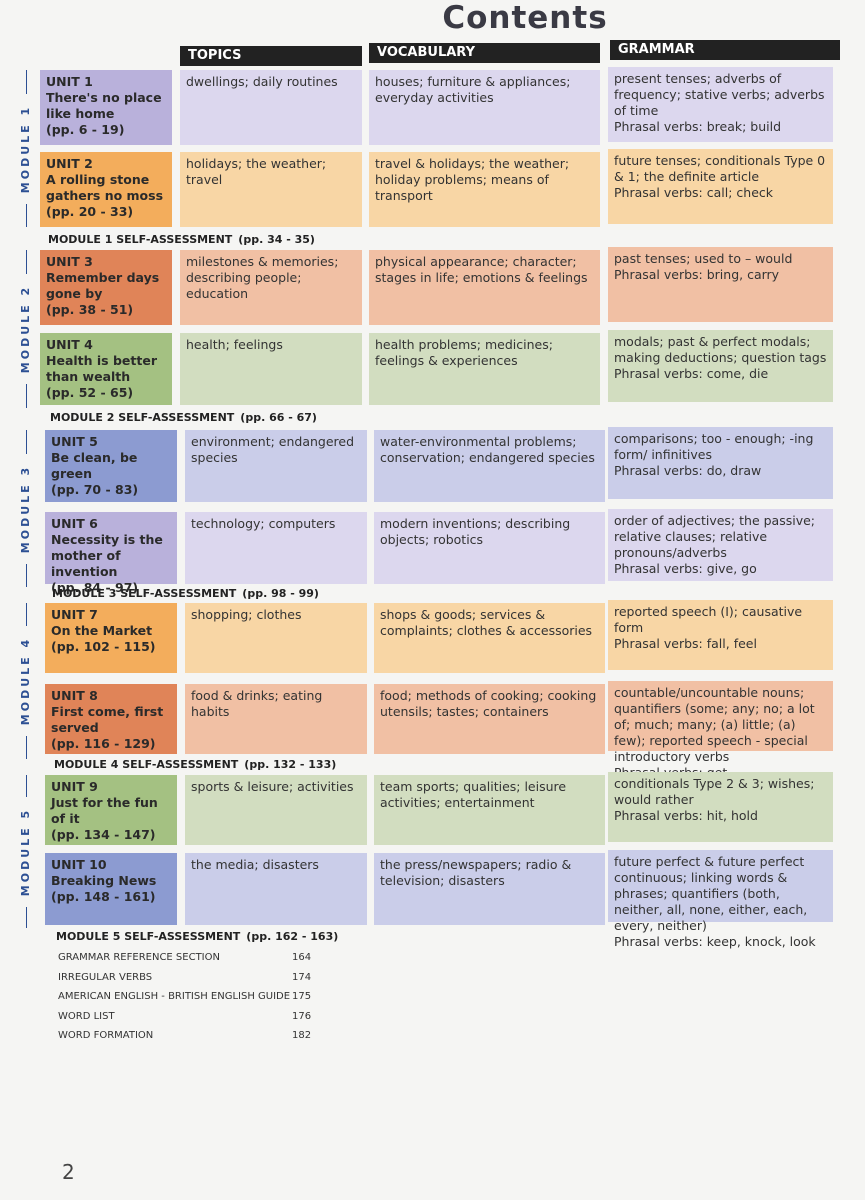  I want to click on self-assessment-label: MODULE 1 SELF-ASSESSMENT, so click(140, 239).